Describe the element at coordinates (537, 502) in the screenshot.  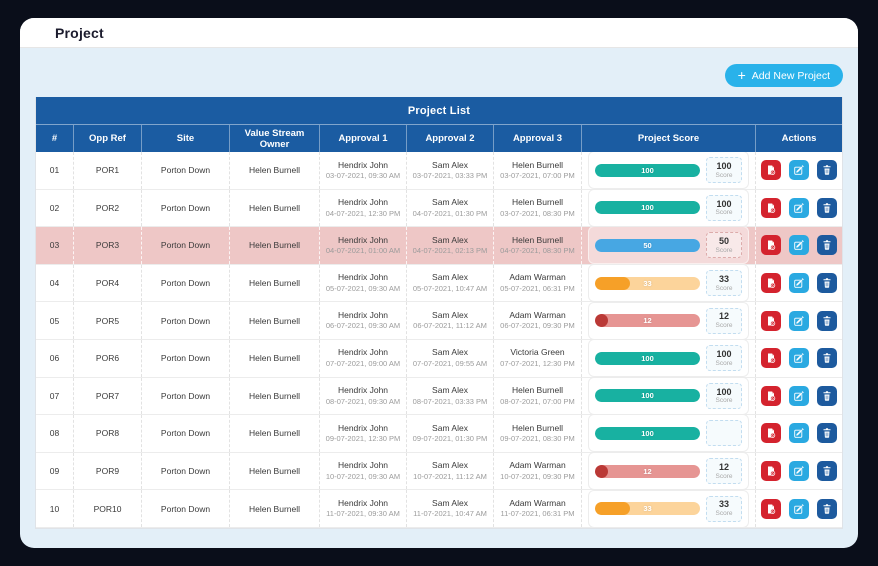
I see `approver-name: Adam Warman` at that location.